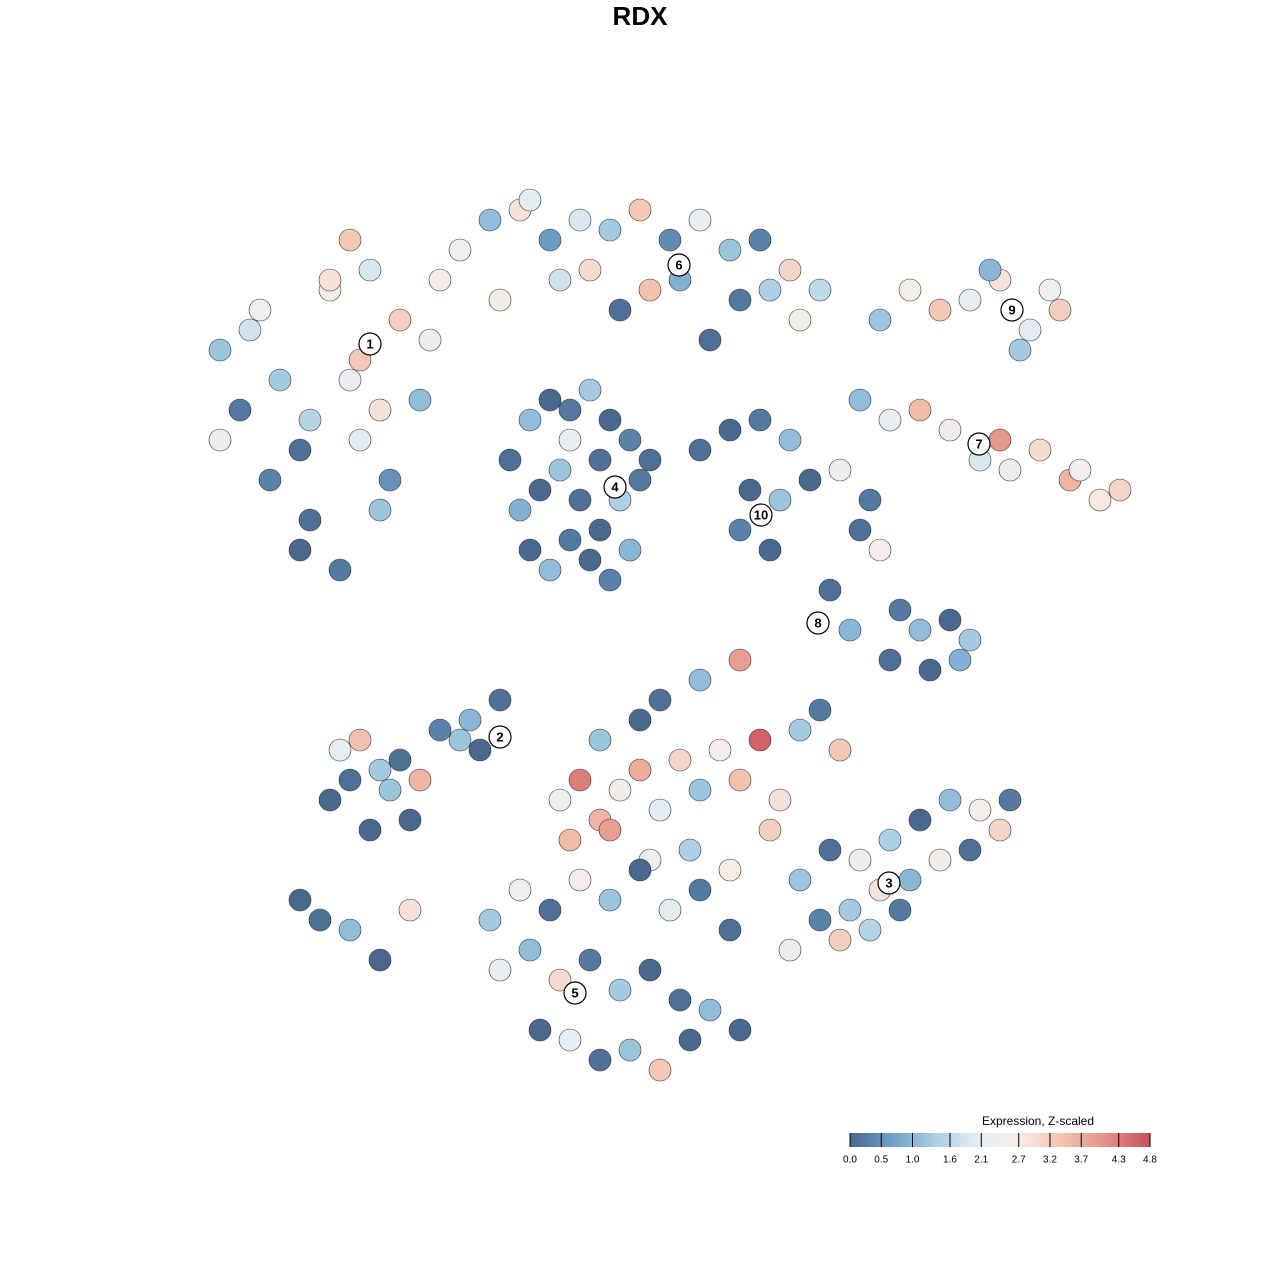 The image size is (1280, 1280). I want to click on colorbar, so click(1000, 1140).